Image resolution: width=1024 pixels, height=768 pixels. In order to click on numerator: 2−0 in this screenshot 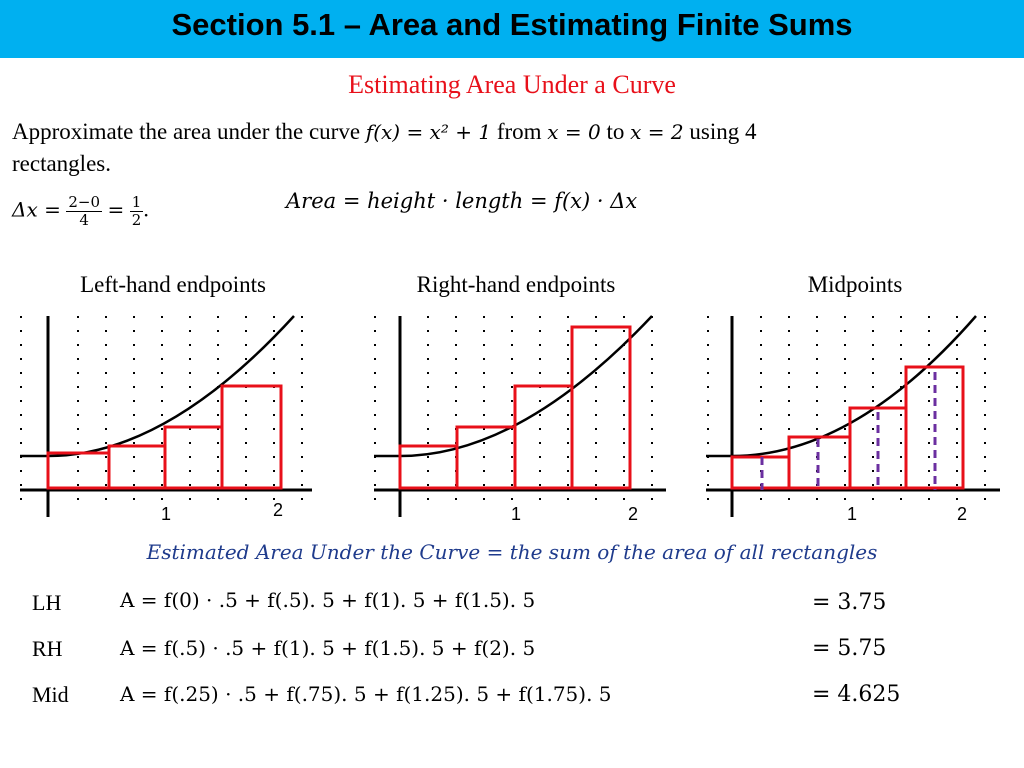, I will do `click(84, 202)`.